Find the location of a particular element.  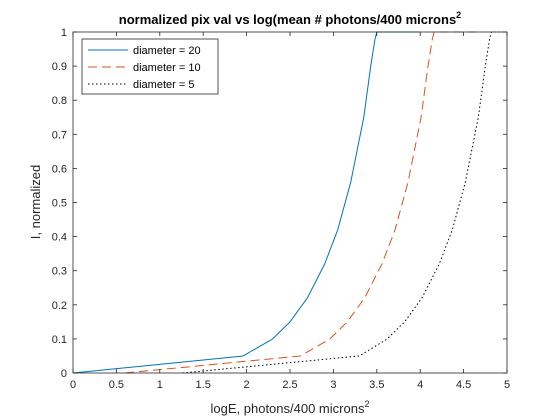

y-tick-label: 0.7 is located at coordinates (59, 135).